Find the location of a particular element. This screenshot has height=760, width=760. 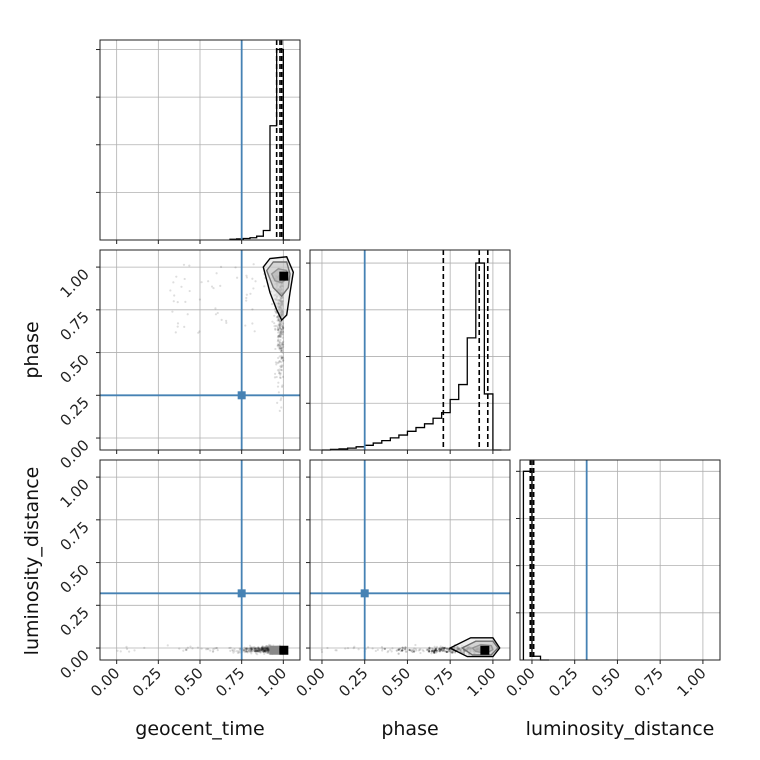

truth-marker is located at coordinates (241, 593).